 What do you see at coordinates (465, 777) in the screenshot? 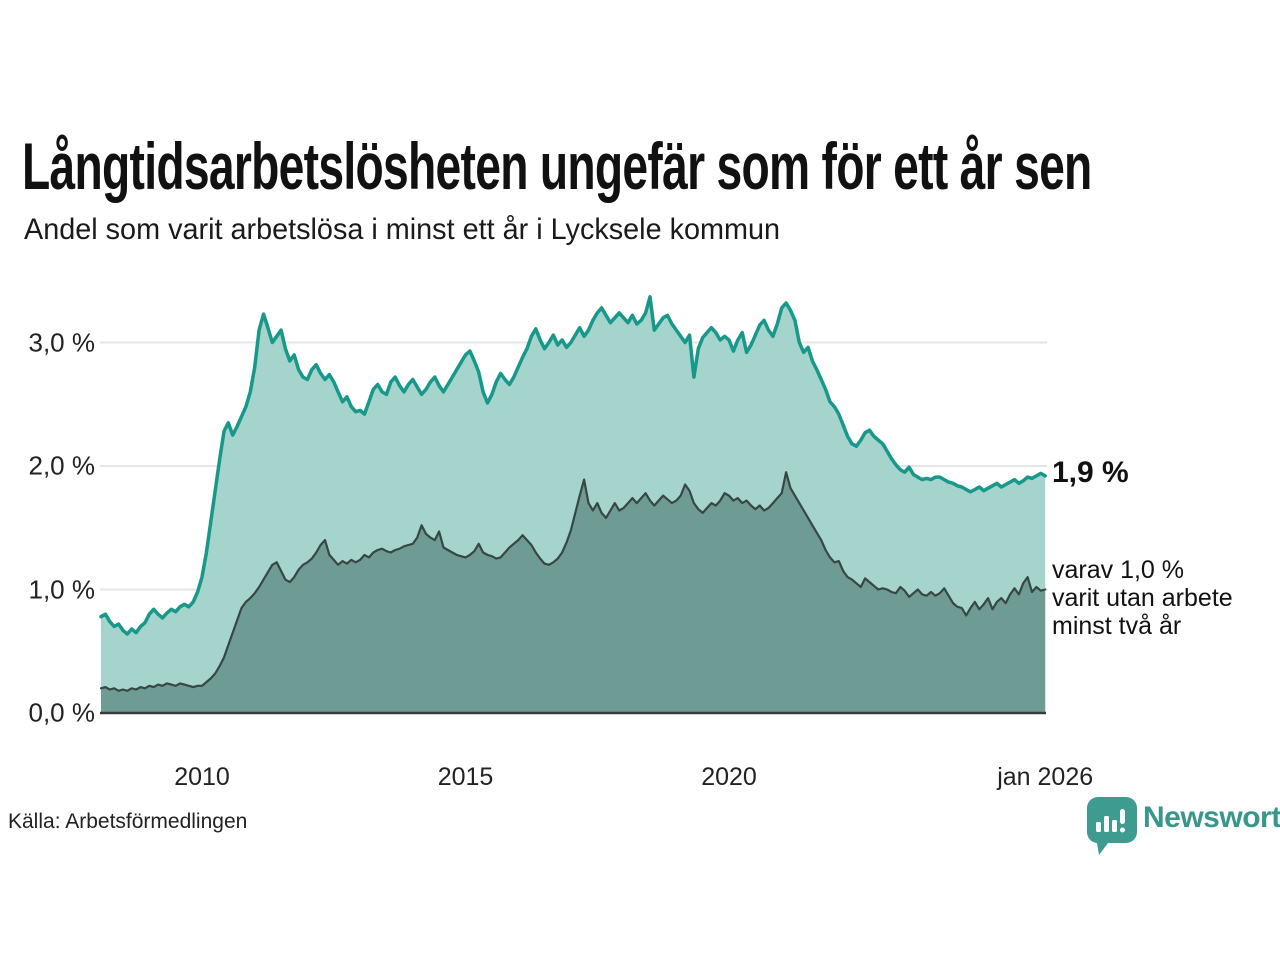
I see `x-tick-label: 2015` at bounding box center [465, 777].